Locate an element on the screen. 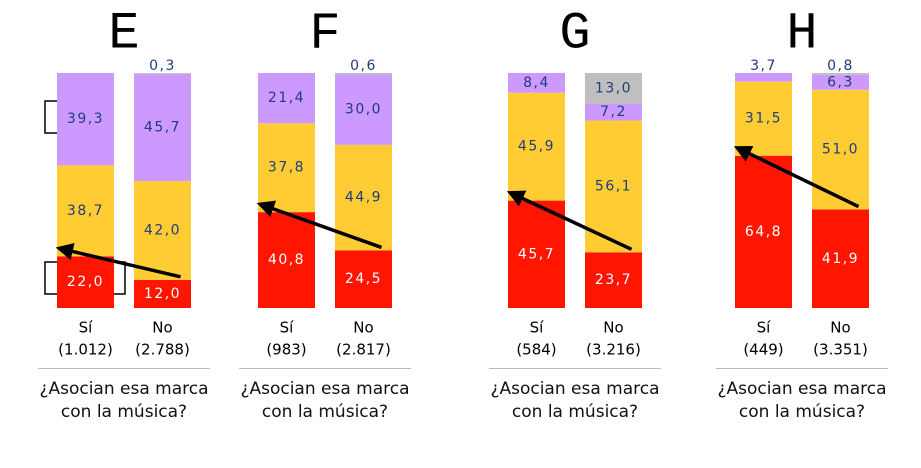 Image resolution: width=921 pixels, height=468 pixels. value-label: 42,0 is located at coordinates (162, 230).